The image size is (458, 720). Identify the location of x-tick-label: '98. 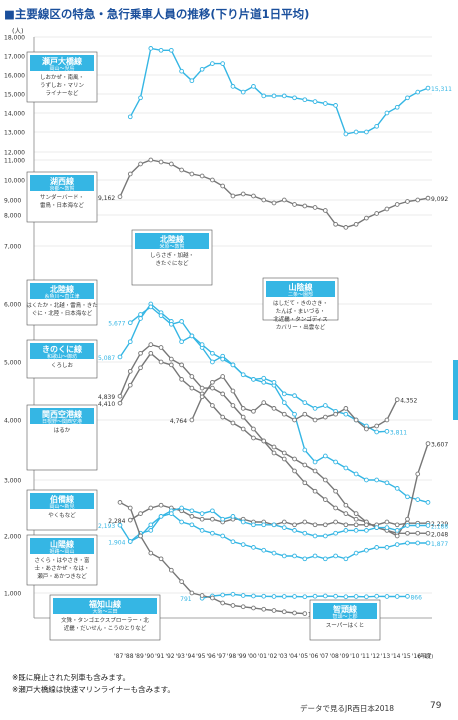
(231, 656).